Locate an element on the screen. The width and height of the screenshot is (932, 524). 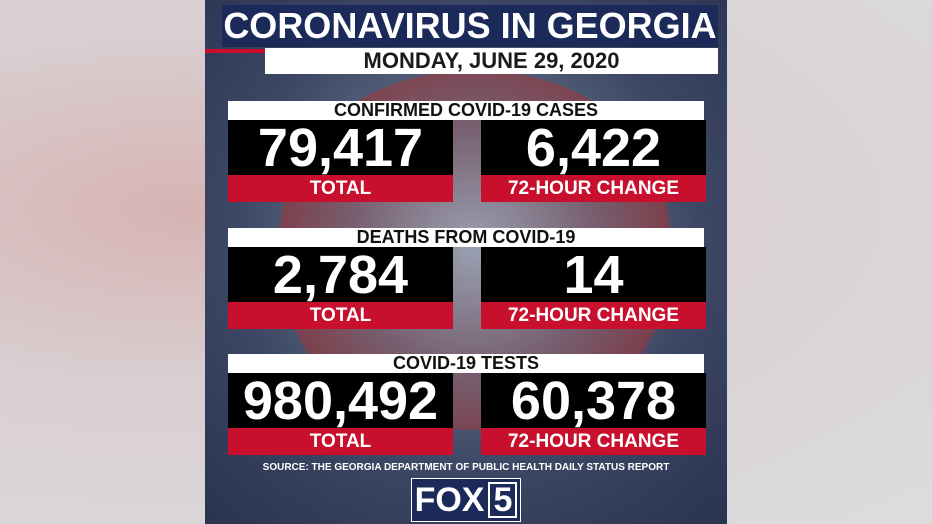
section-heading: DEATHS FROM COVID-19 is located at coordinates (466, 237).